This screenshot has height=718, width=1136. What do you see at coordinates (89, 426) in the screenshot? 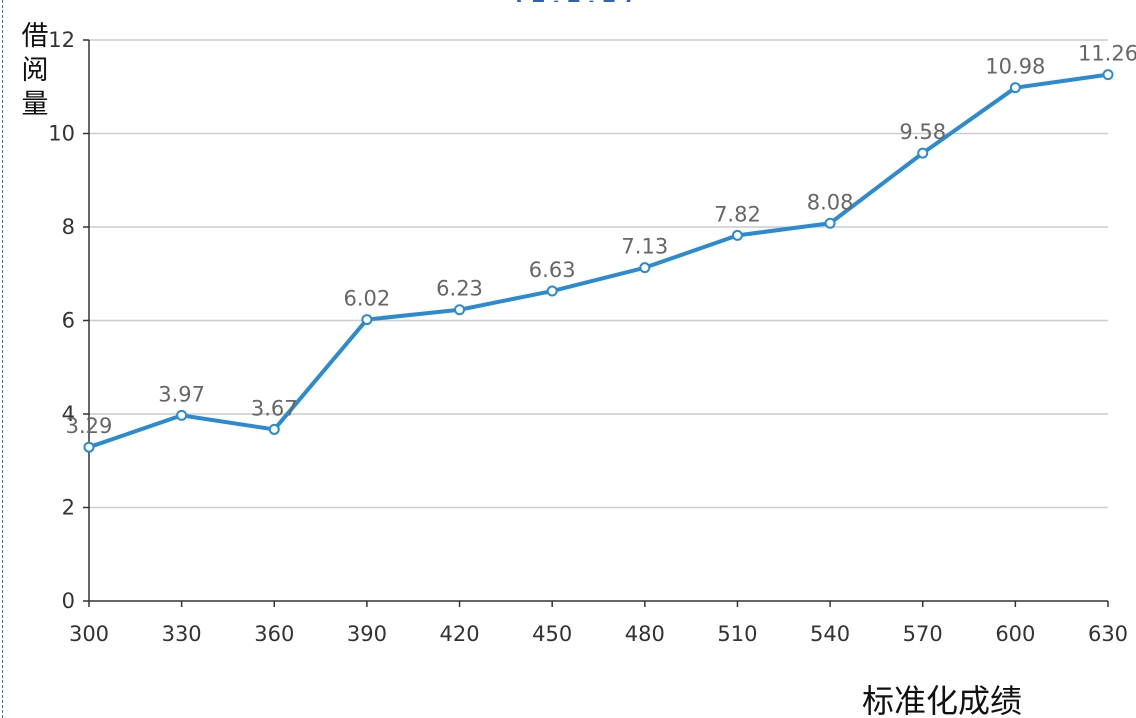
I see `data-label: 3.29` at bounding box center [89, 426].